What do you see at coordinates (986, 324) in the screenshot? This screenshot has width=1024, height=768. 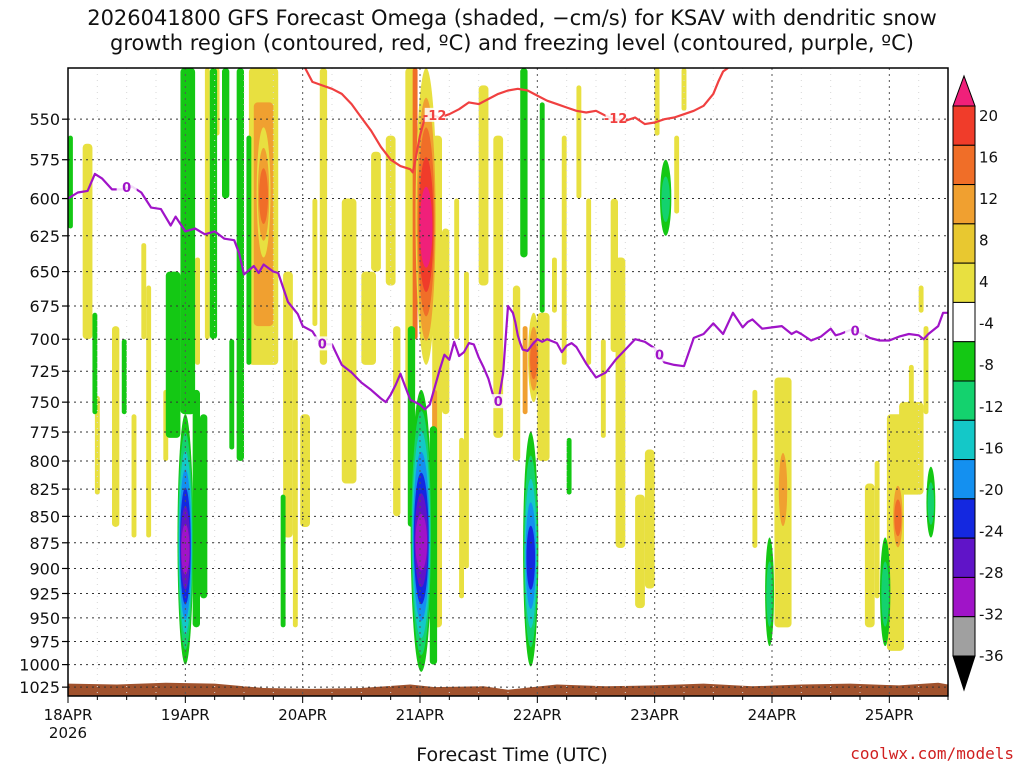 I see `colorbar-tick-label: -4` at bounding box center [986, 324].